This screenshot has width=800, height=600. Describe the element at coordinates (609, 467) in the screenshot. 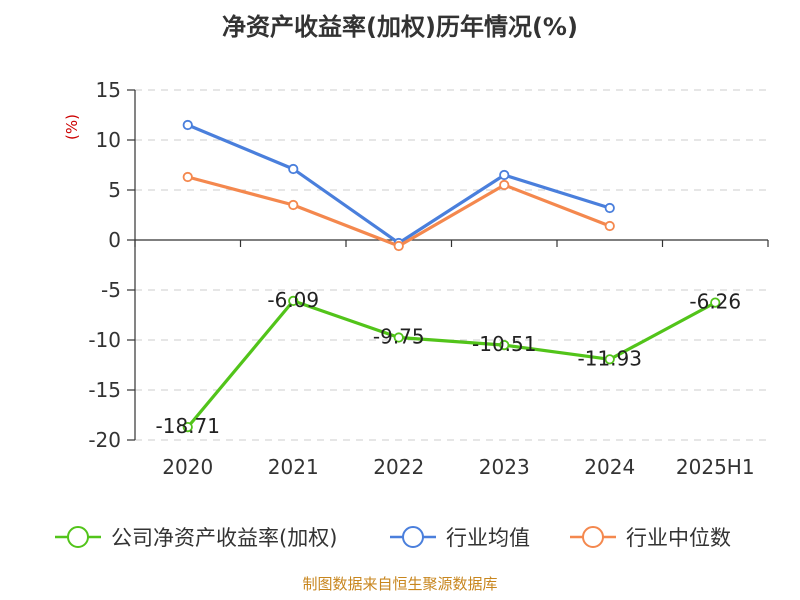

I see `x-tick-label: 2024` at that location.